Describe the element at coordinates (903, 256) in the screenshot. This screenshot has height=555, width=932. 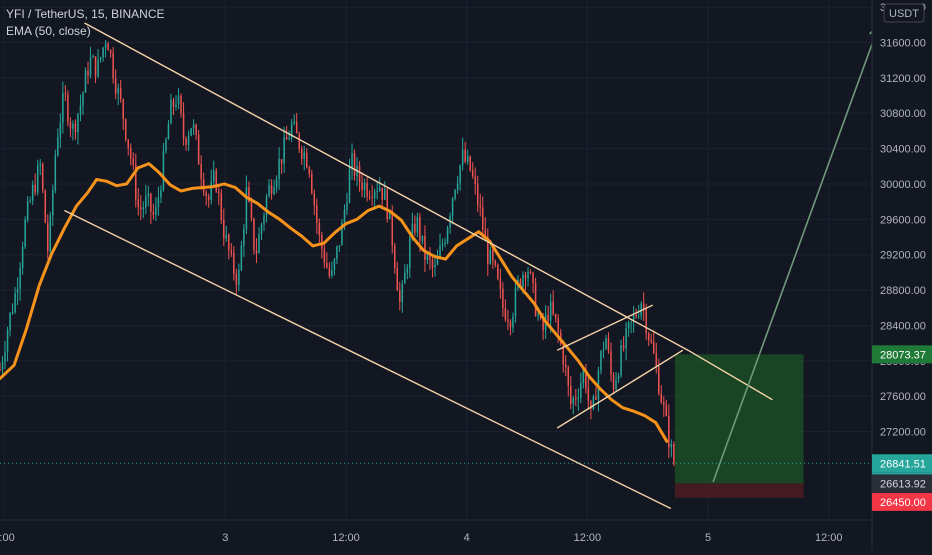
I see `price-tick-label: 29200.00` at that location.